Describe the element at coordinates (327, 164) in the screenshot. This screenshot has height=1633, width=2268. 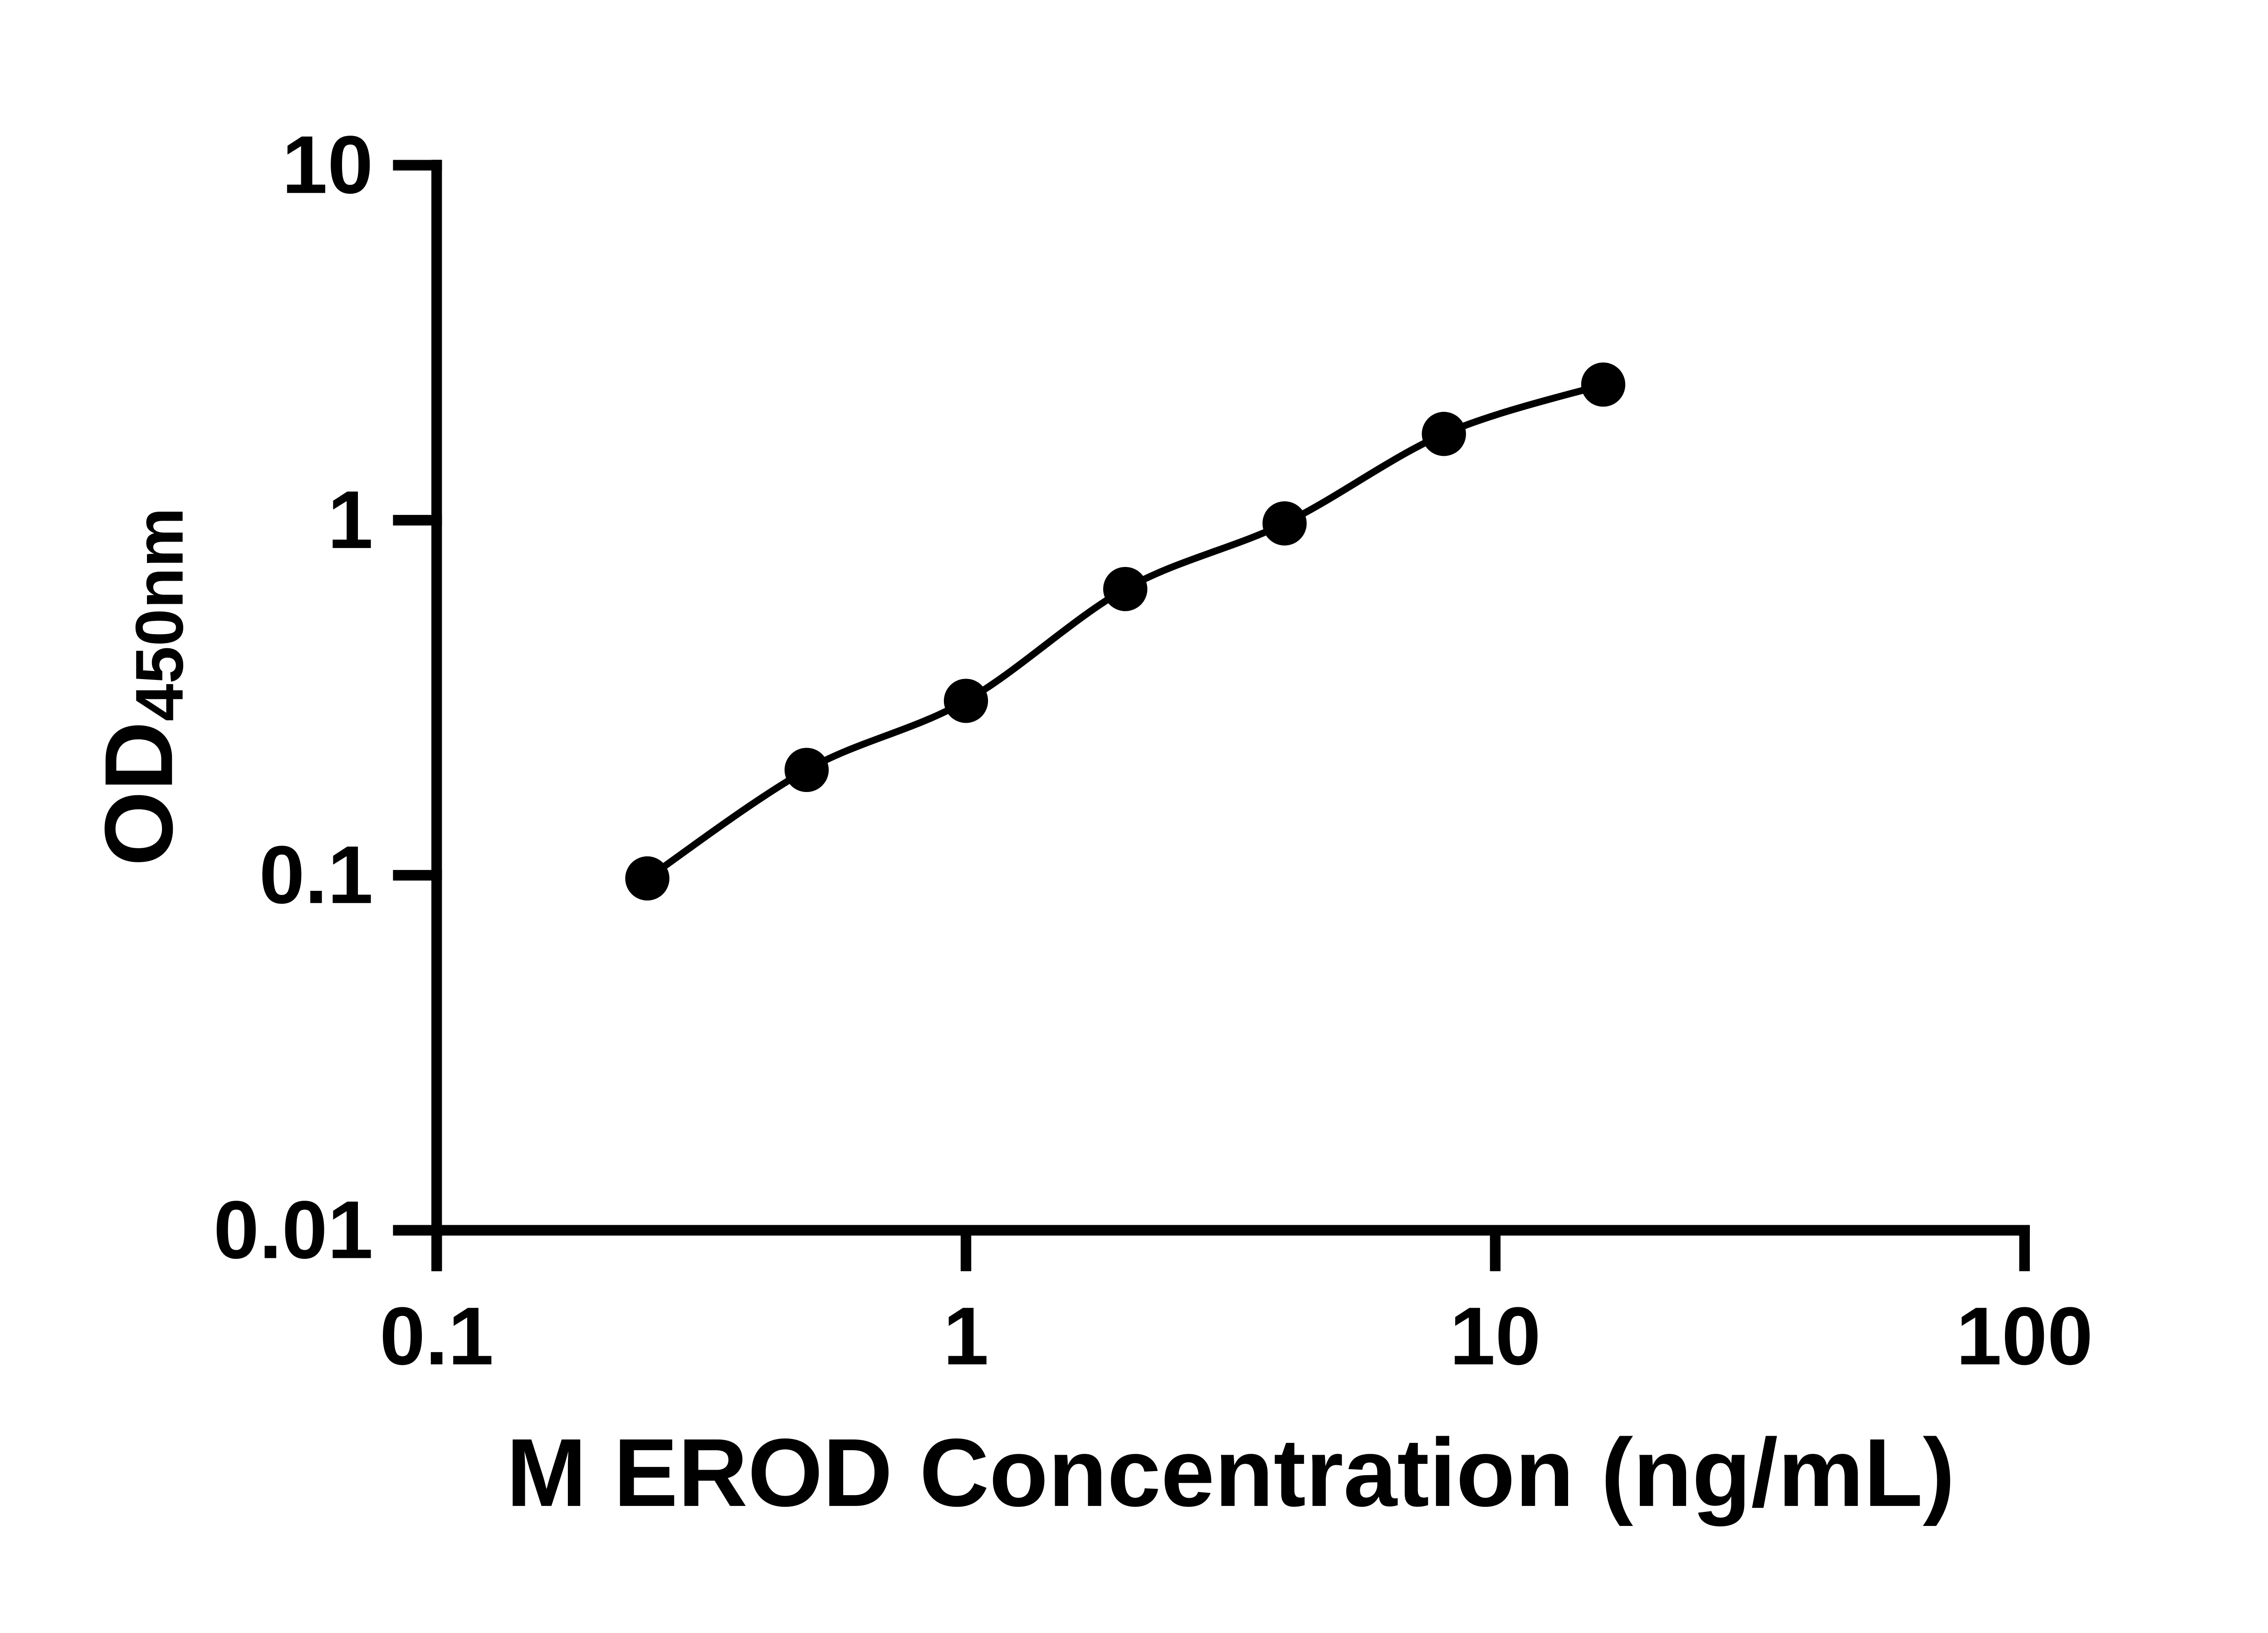
I see `y-axis-tick-label: 10` at that location.